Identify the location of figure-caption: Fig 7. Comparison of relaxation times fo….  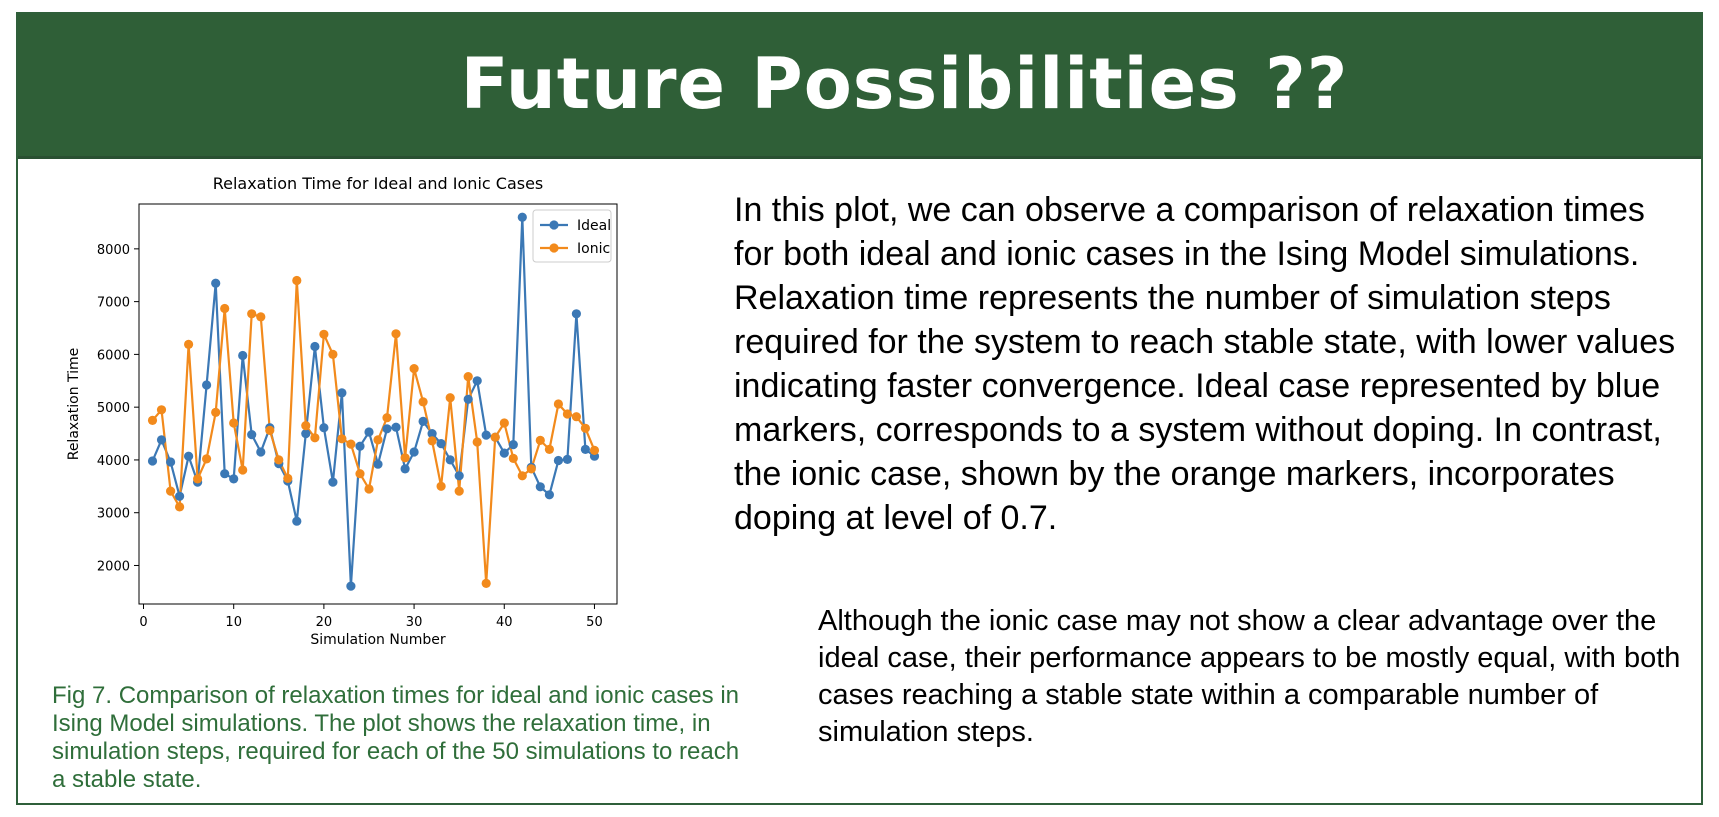
(396, 737).